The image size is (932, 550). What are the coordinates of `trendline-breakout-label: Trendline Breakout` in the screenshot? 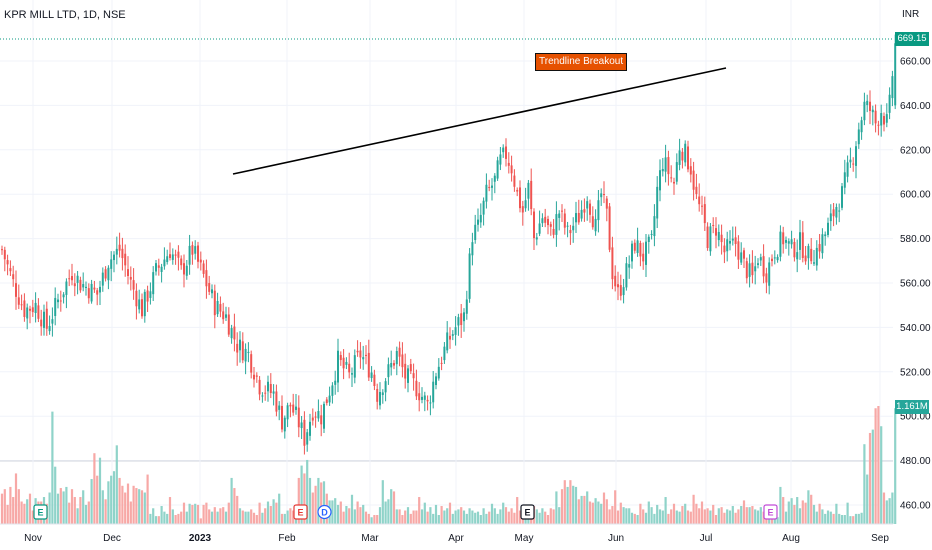 It's located at (581, 62).